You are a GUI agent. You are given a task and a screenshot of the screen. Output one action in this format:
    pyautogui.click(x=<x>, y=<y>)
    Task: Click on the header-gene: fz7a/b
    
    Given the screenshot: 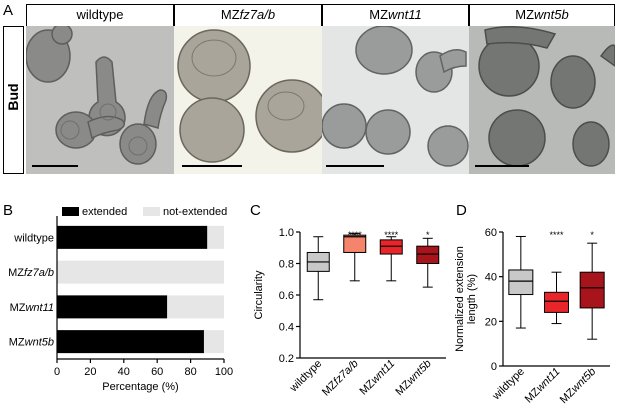 What is the action you would take?
    pyautogui.click(x=257, y=14)
    